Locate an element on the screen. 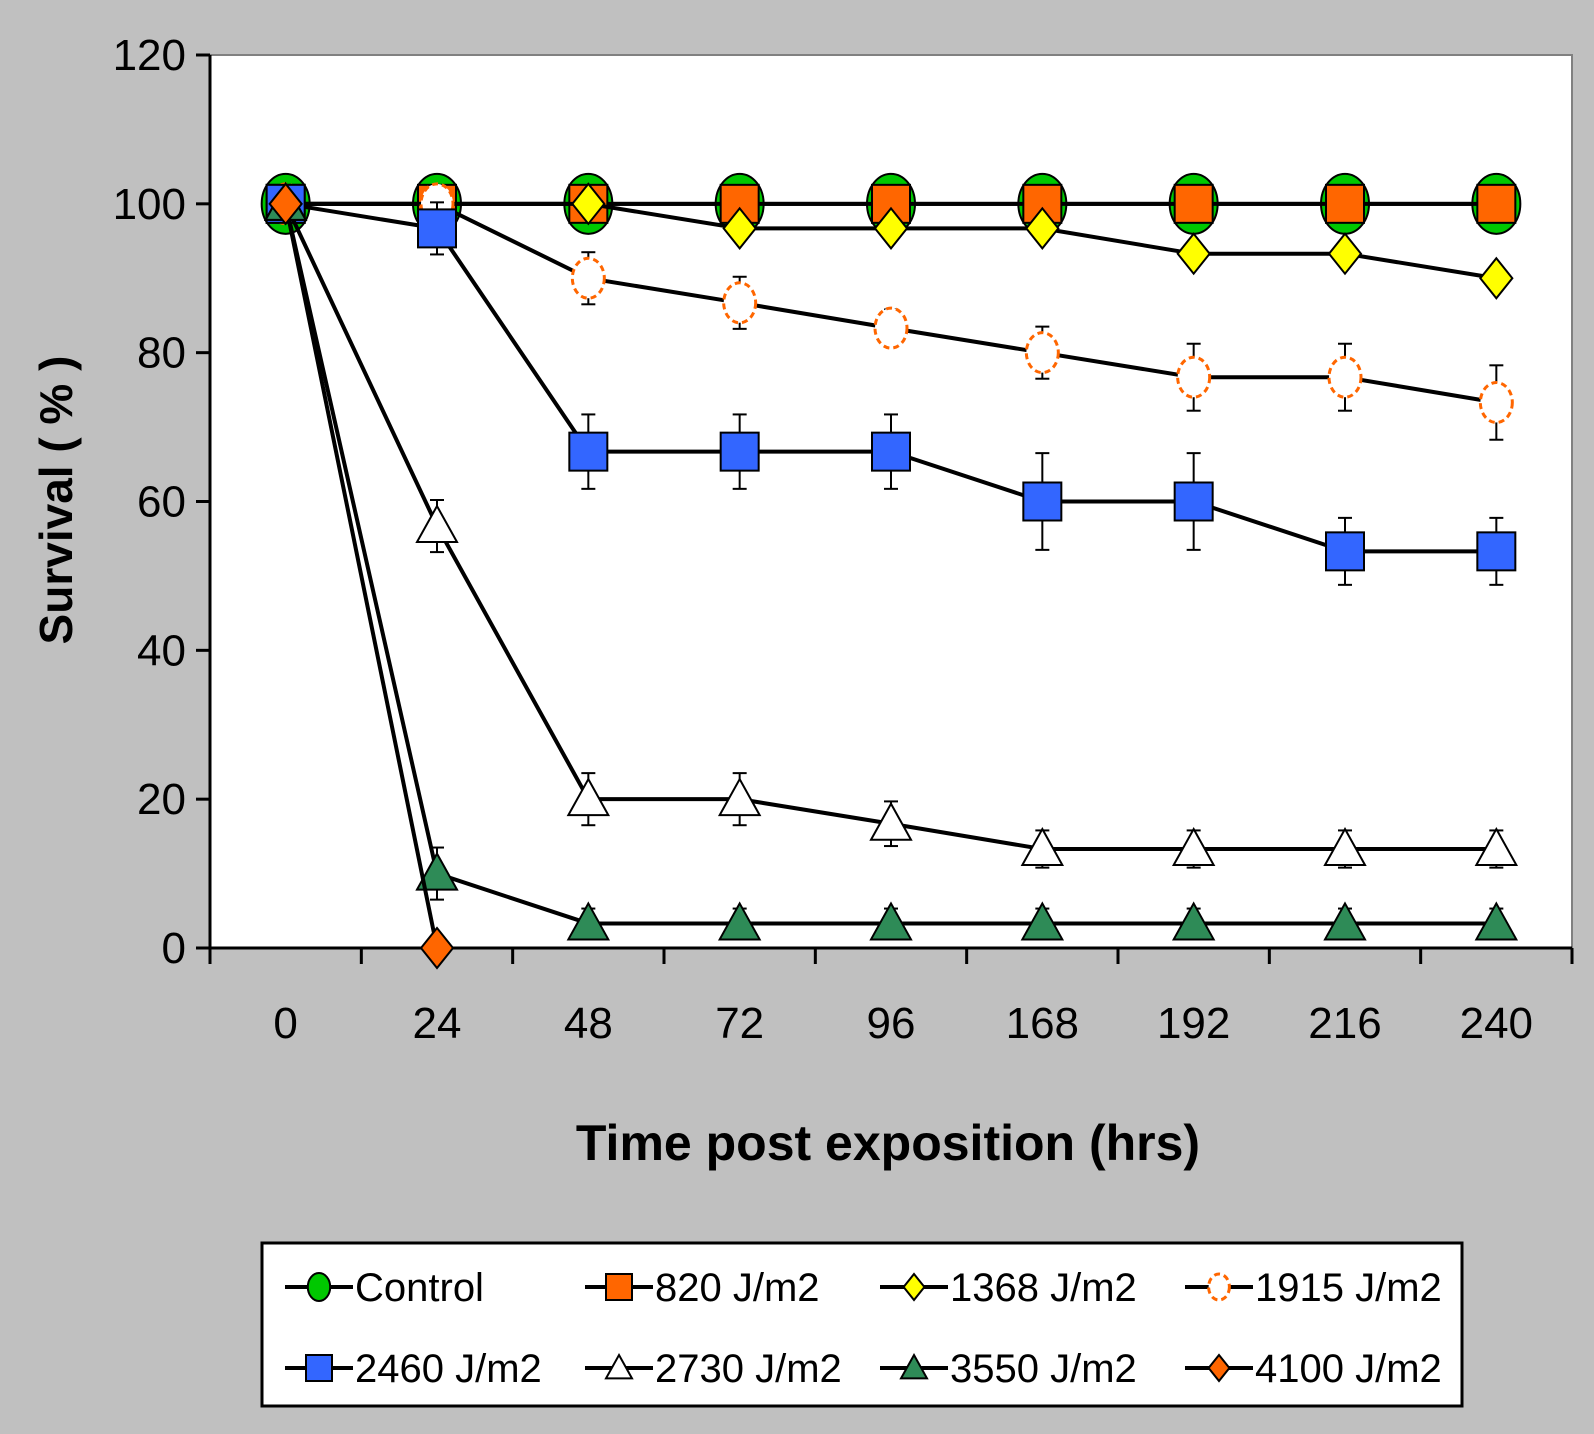 The image size is (1594, 1434). x-axis-title: Time post exposition (hrs) is located at coordinates (888, 1143).